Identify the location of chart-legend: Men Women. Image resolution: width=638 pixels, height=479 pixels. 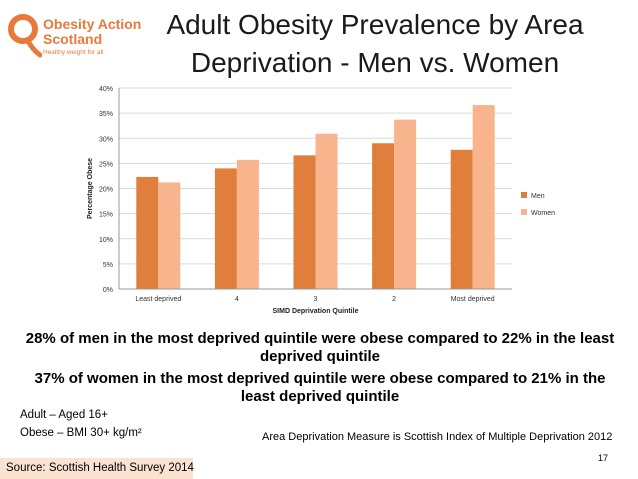
(538, 204).